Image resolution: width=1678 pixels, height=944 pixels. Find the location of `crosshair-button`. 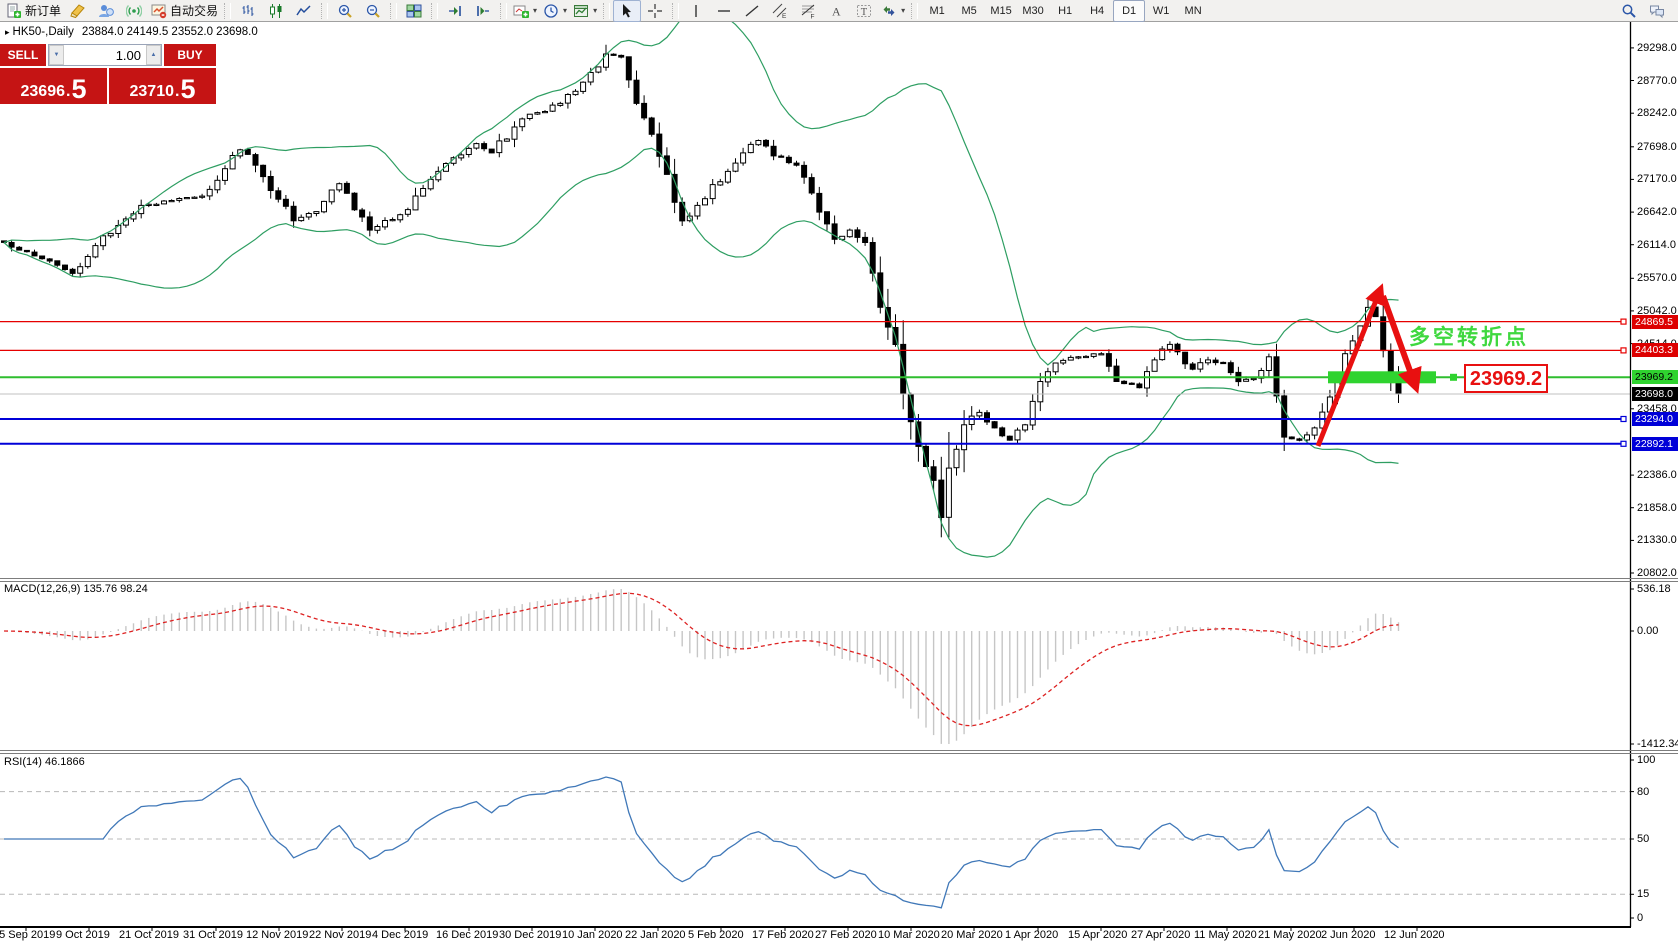

crosshair-button is located at coordinates (655, 11).